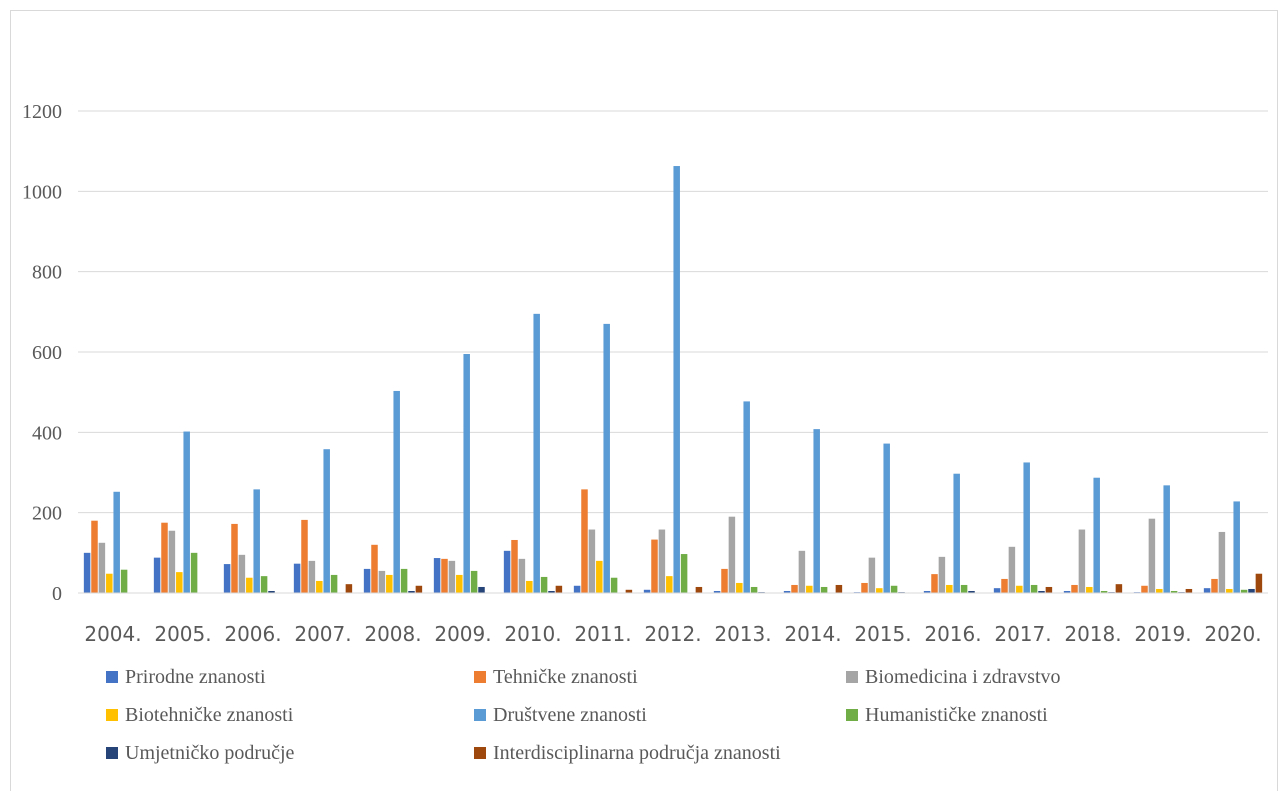 This screenshot has height=791, width=1288. I want to click on legend-label: Biotehničke znanosti, so click(209, 715).